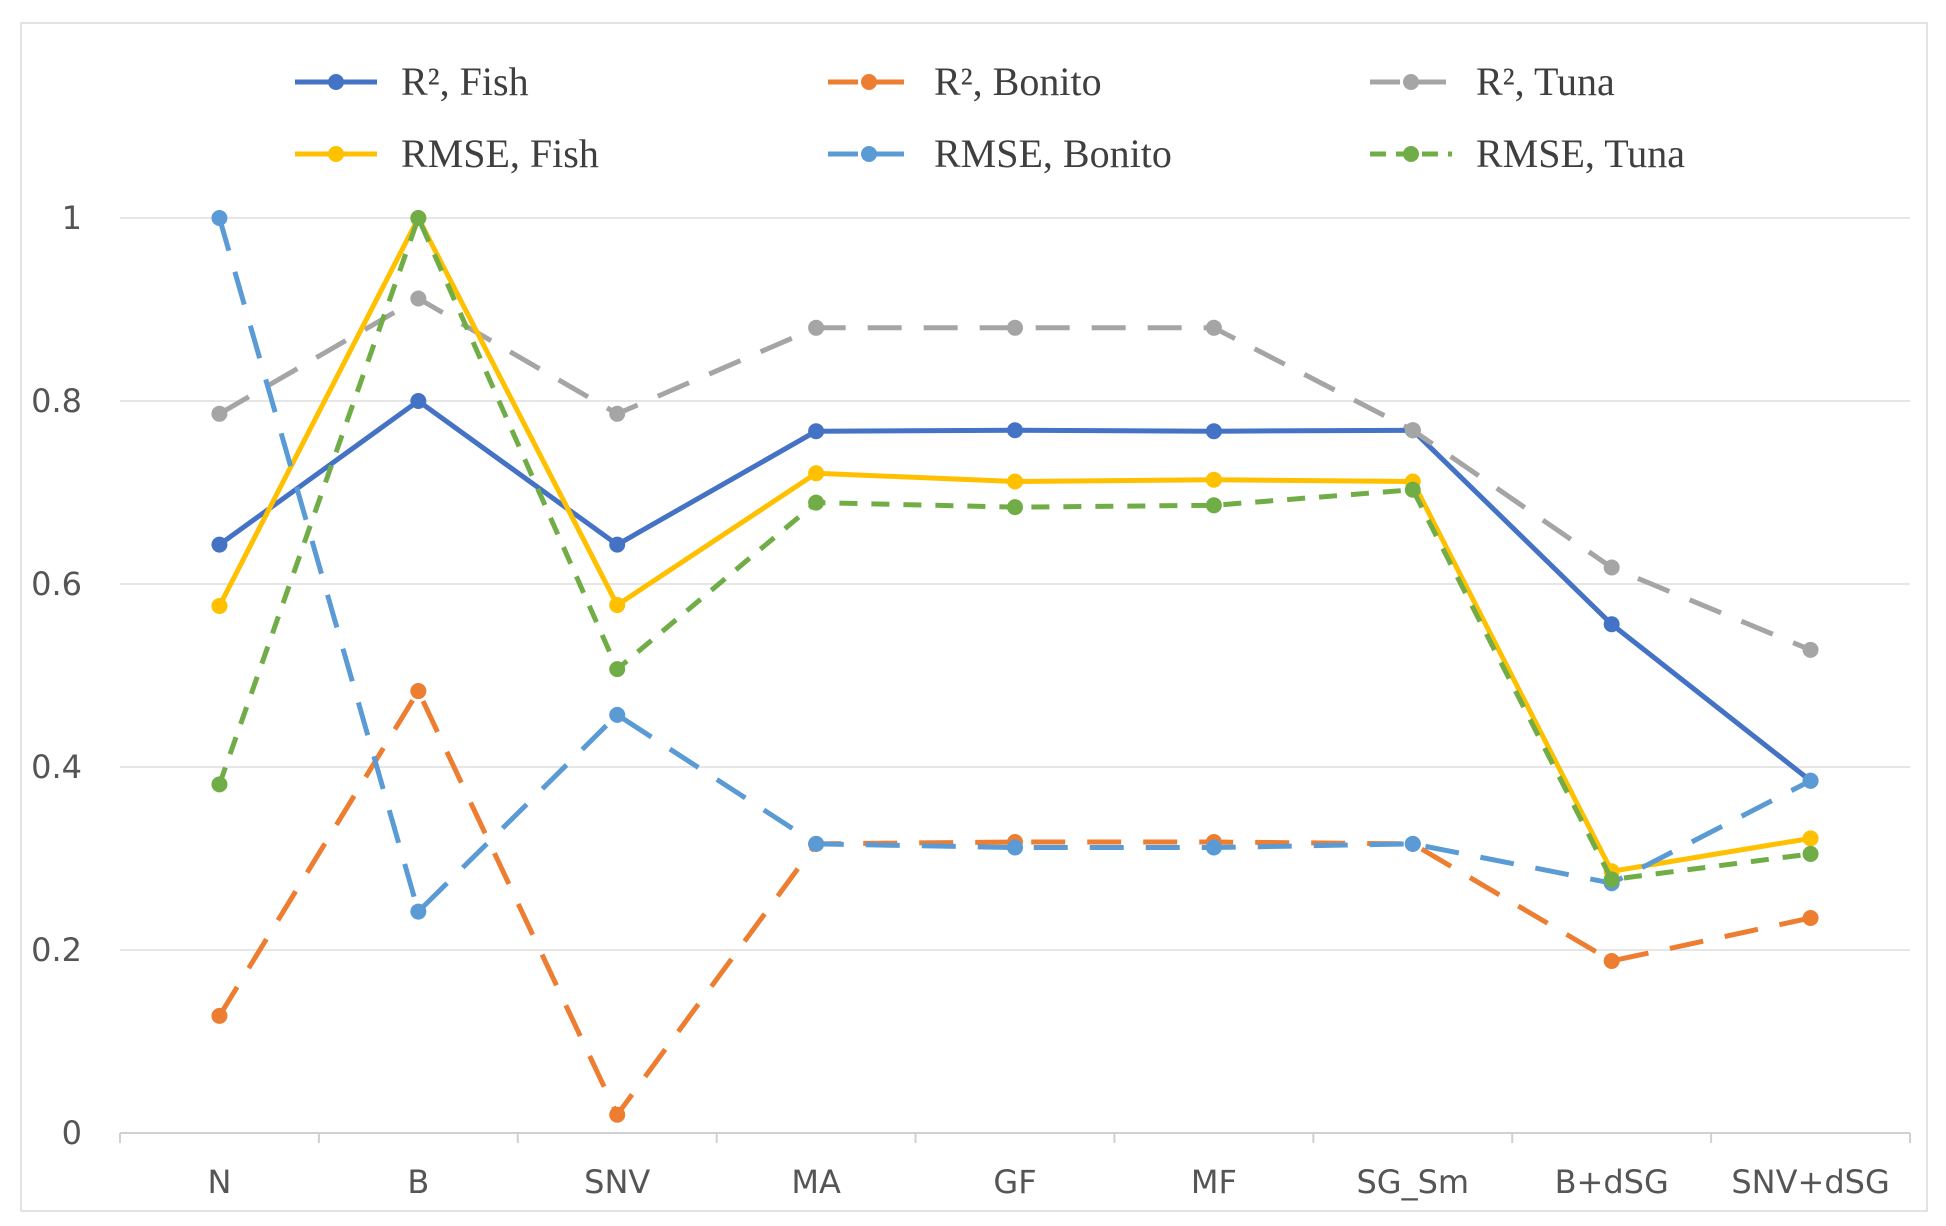 This screenshot has height=1226, width=1946. What do you see at coordinates (617, 1114) in the screenshot?
I see `point-r2-bonito-SNV` at bounding box center [617, 1114].